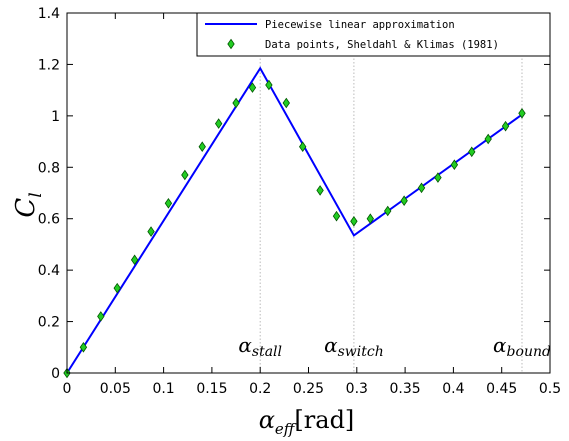  What do you see at coordinates (49, 323) in the screenshot?
I see `y-tick-label: 0.2` at bounding box center [49, 323].